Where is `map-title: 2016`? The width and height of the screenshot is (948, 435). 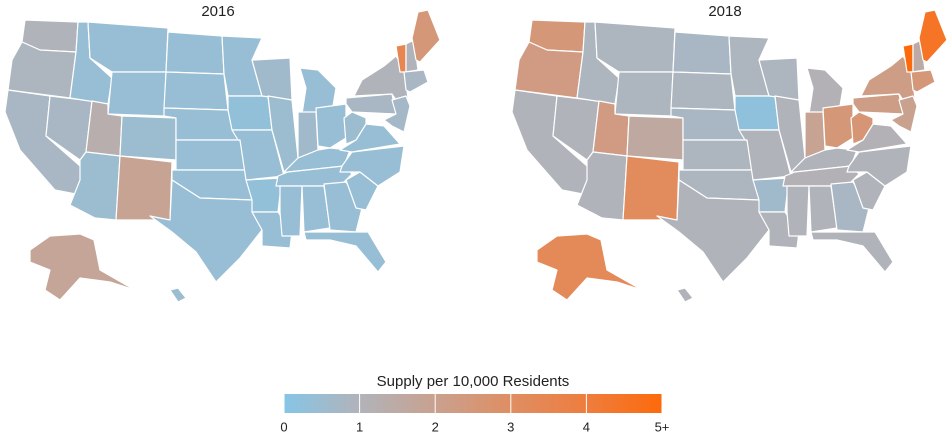
map-title: 2016 is located at coordinates (217, 11).